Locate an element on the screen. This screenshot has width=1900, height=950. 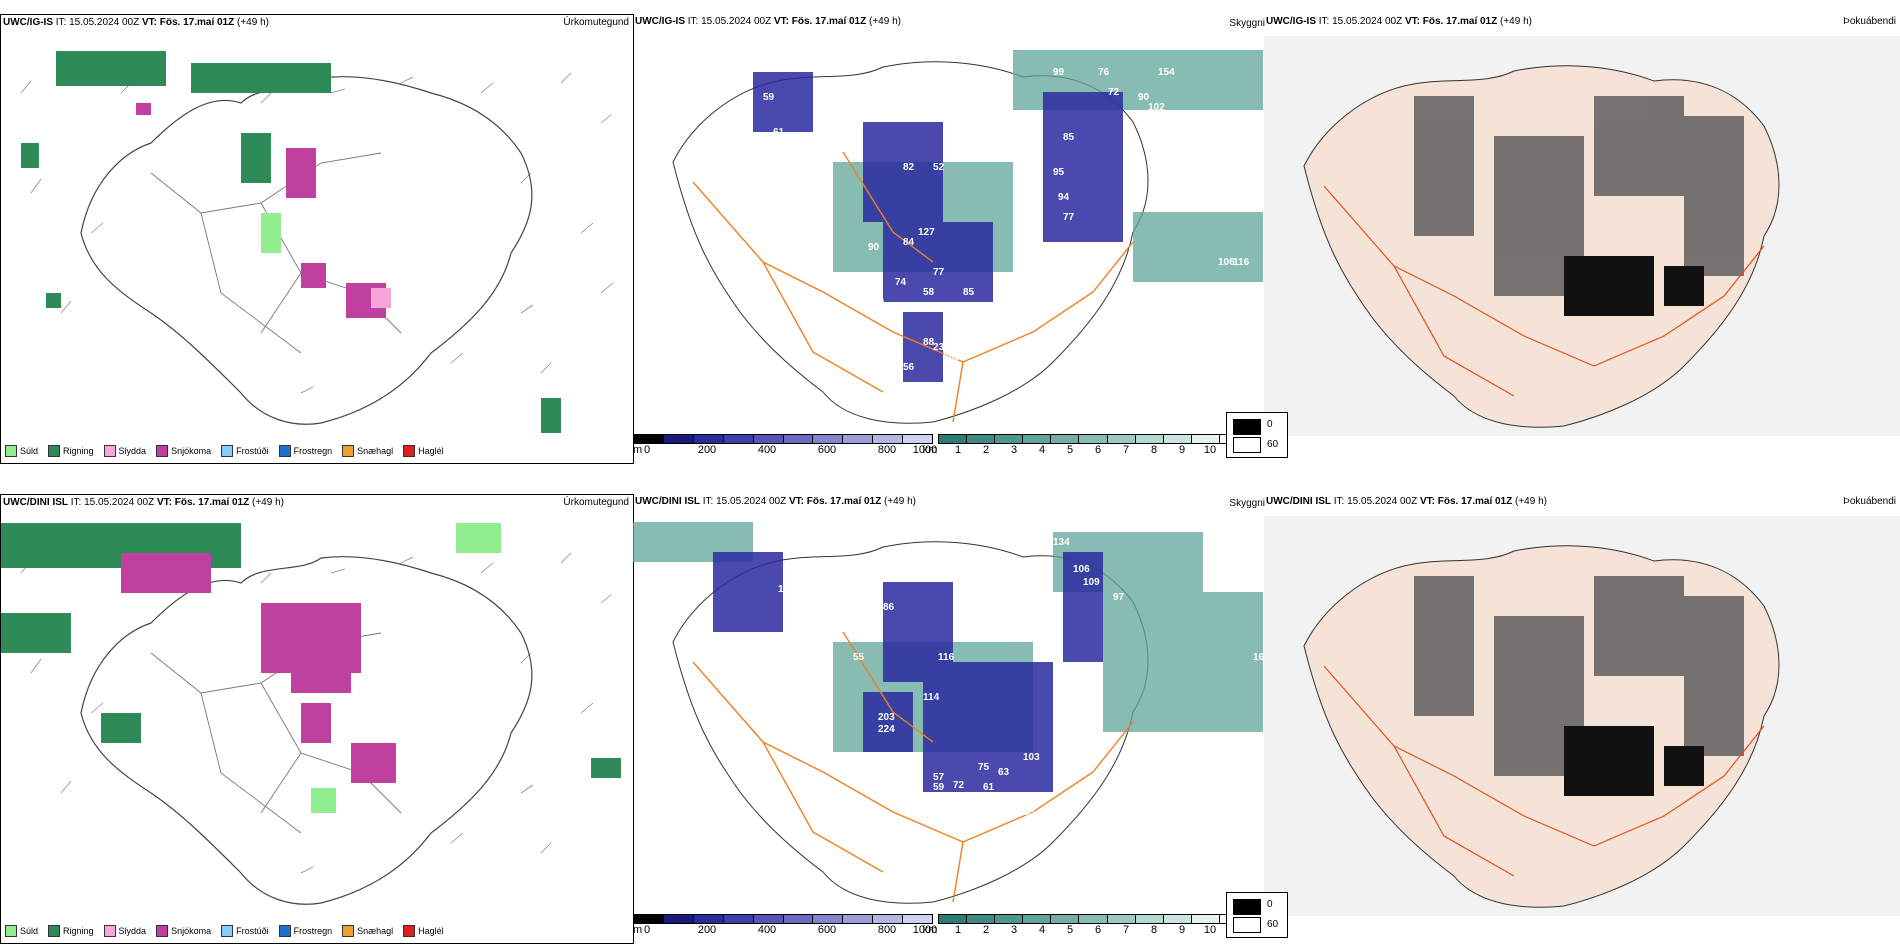
cloud-number-label: 60 is located at coordinates (964, 807).